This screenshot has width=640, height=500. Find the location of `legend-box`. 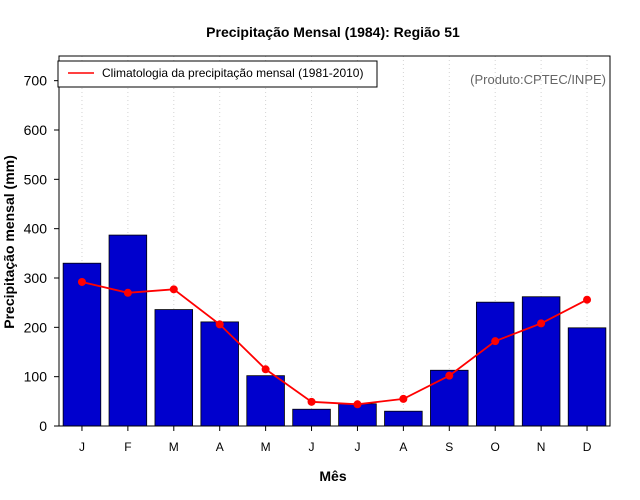

legend-box is located at coordinates (217, 74).